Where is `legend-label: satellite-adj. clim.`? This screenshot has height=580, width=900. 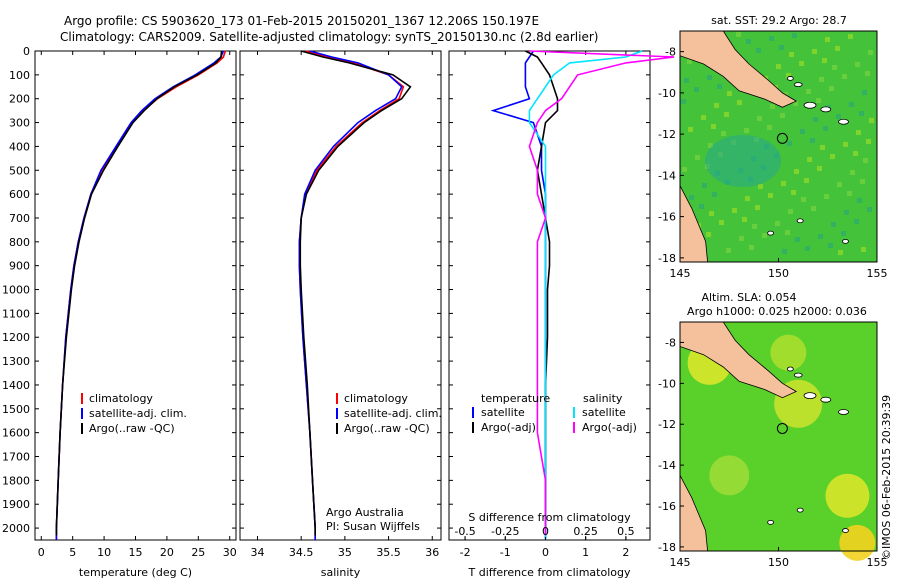
legend-label: satellite-adj. clim. is located at coordinates (138, 413).